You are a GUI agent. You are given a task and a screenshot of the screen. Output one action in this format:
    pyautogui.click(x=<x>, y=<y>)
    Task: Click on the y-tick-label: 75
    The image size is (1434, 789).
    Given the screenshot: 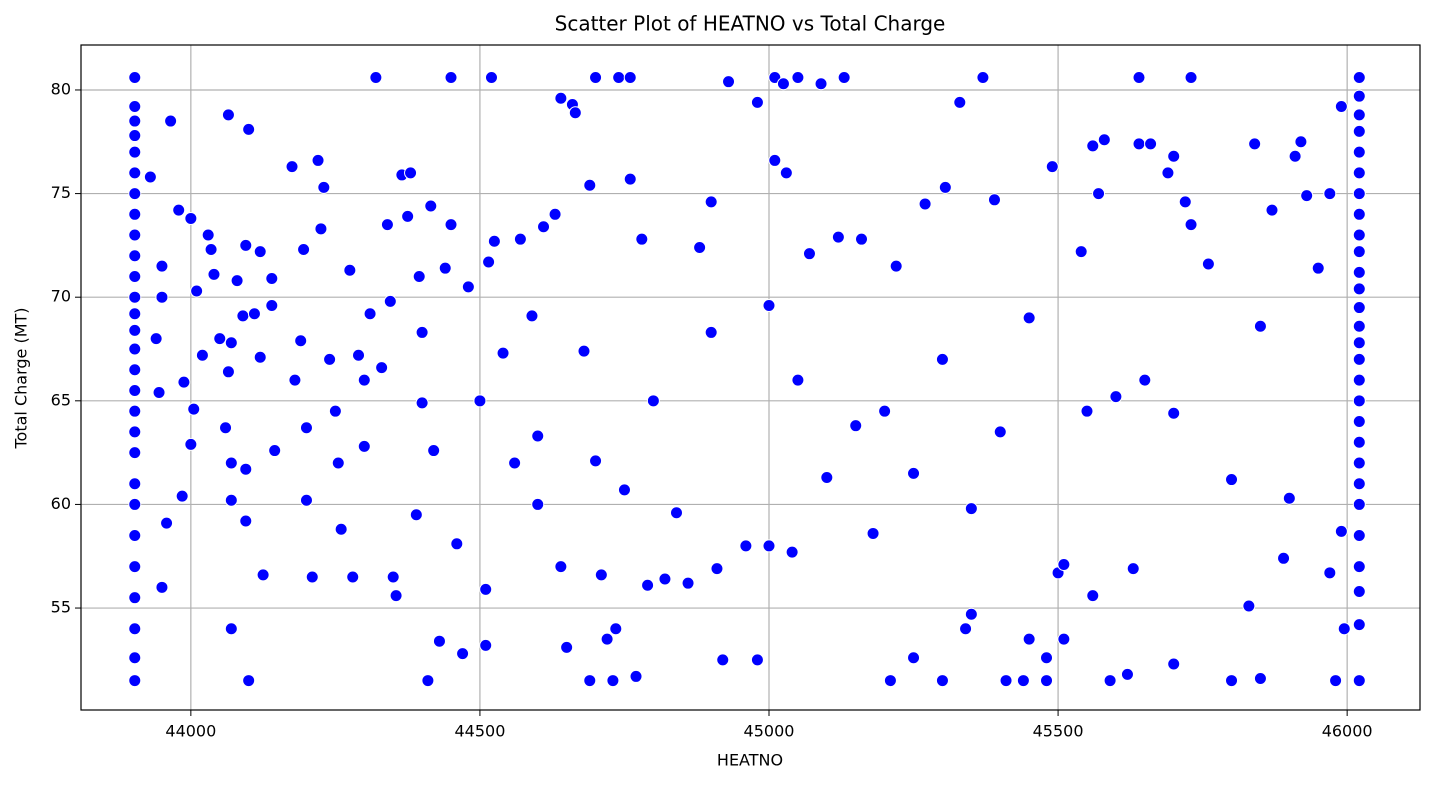 What is the action you would take?
    pyautogui.click(x=61, y=192)
    